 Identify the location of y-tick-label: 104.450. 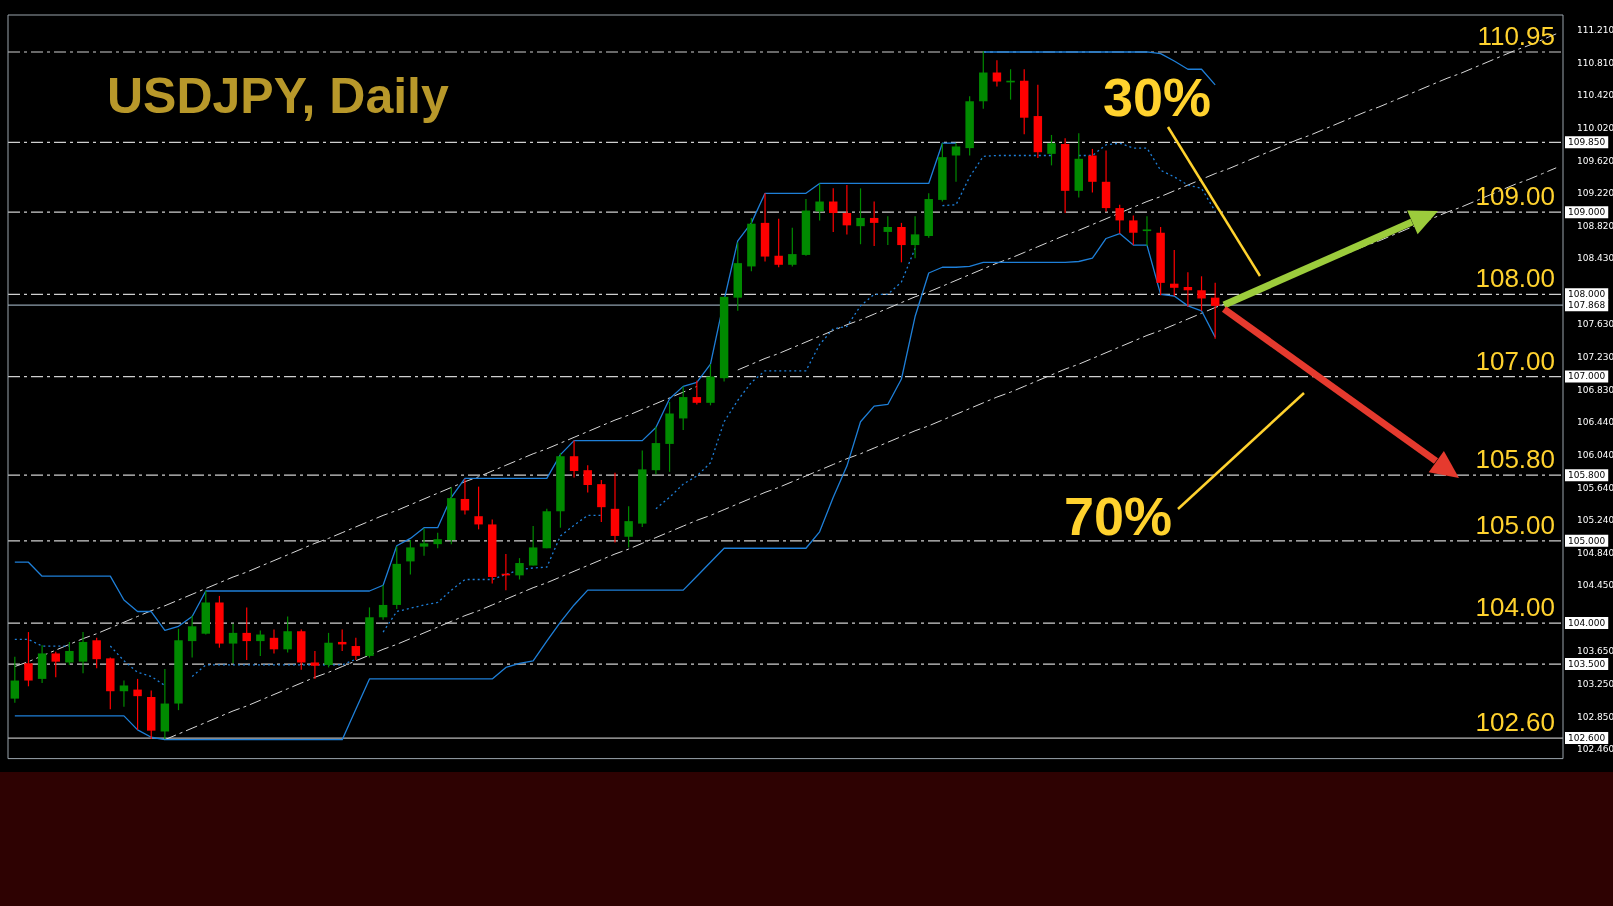
(1595, 585).